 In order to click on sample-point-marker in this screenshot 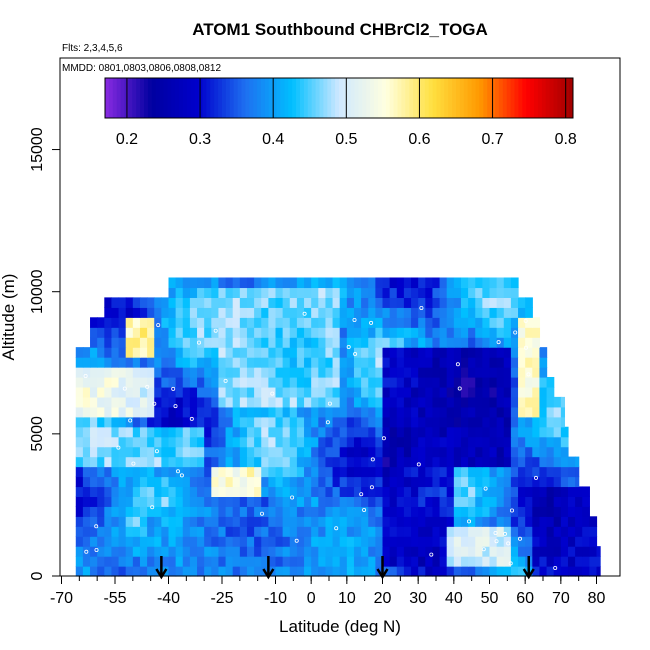, I will do `click(327, 422)`.